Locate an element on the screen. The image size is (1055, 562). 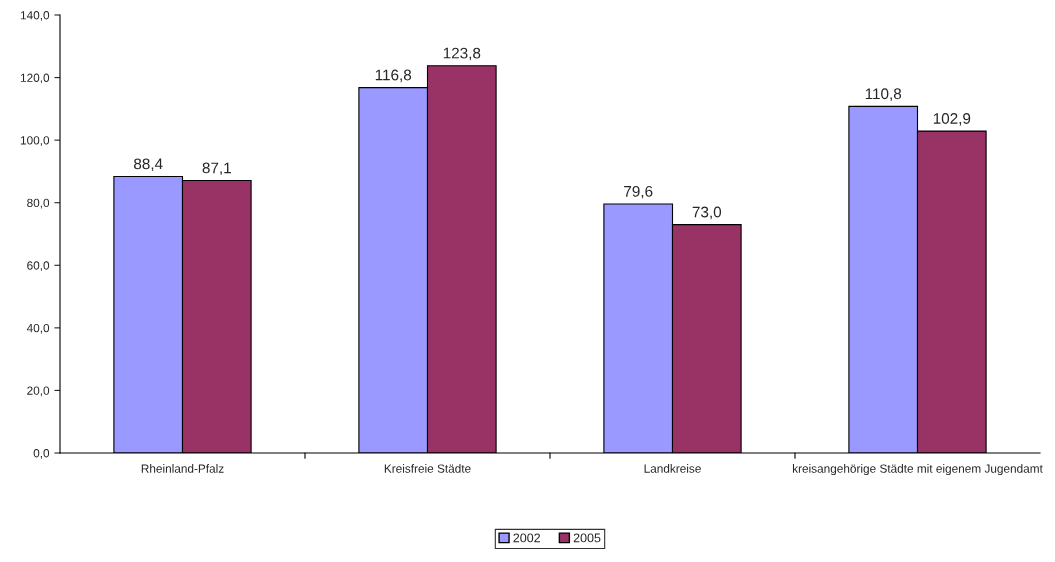
y-tick-label: 20,0 is located at coordinates (38, 391).